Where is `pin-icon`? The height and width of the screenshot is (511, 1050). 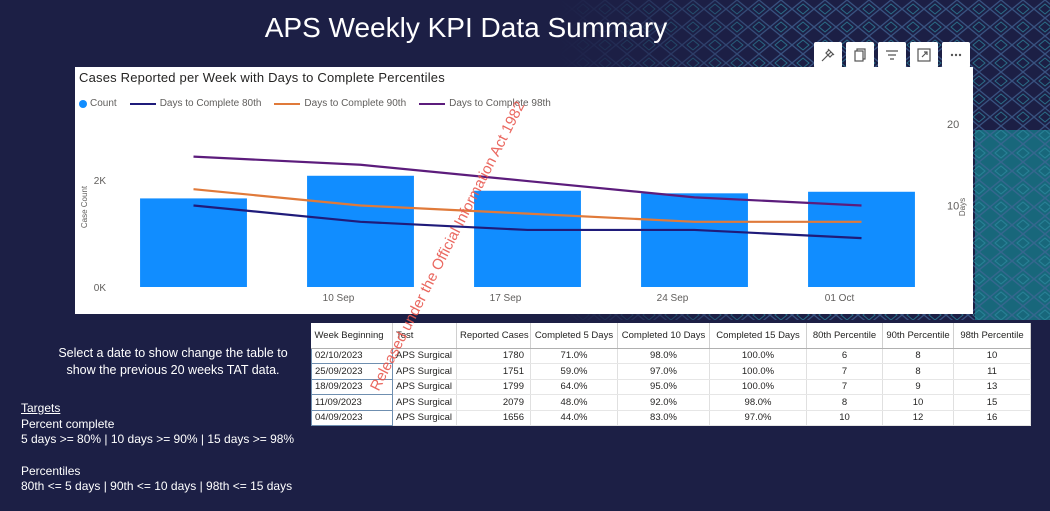 pin-icon is located at coordinates (828, 55).